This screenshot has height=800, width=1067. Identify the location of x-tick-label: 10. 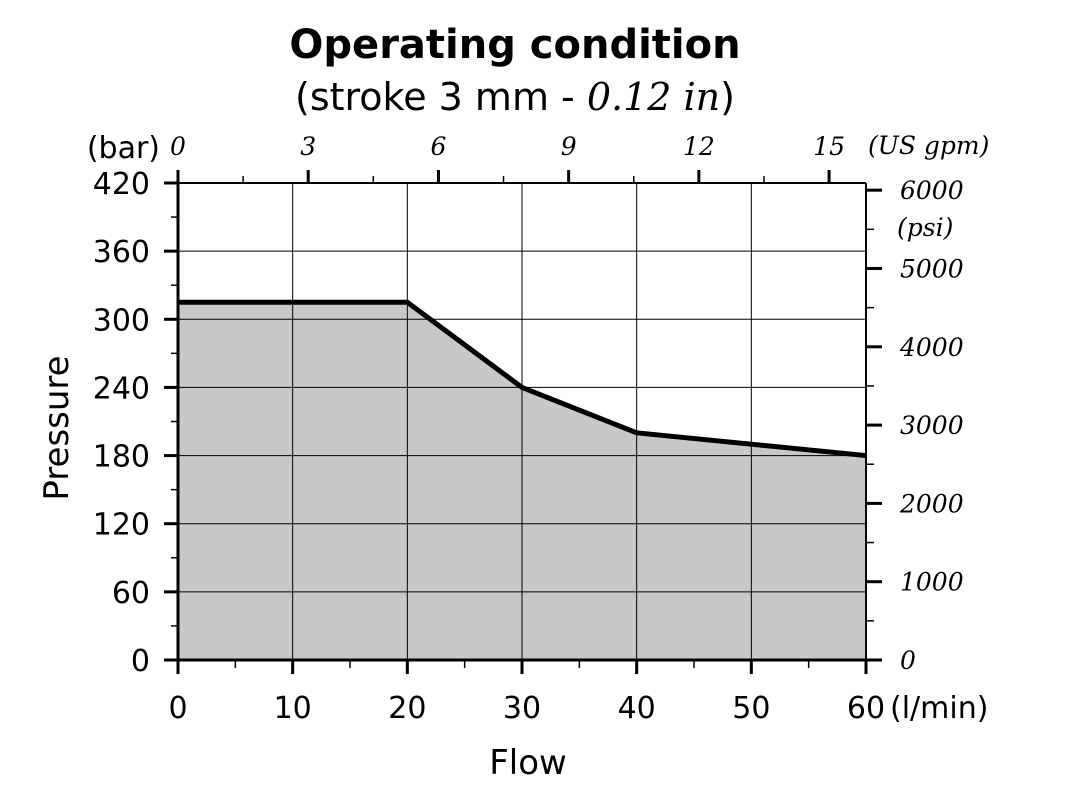
(293, 708).